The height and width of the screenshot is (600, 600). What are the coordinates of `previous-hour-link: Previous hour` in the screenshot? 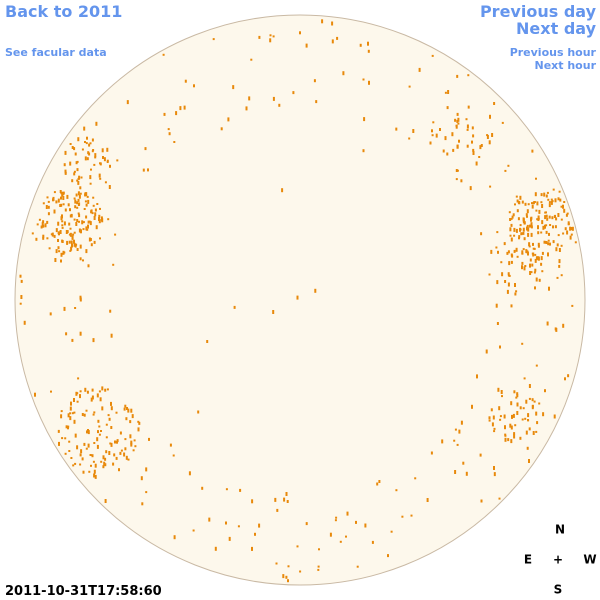 It's located at (553, 52).